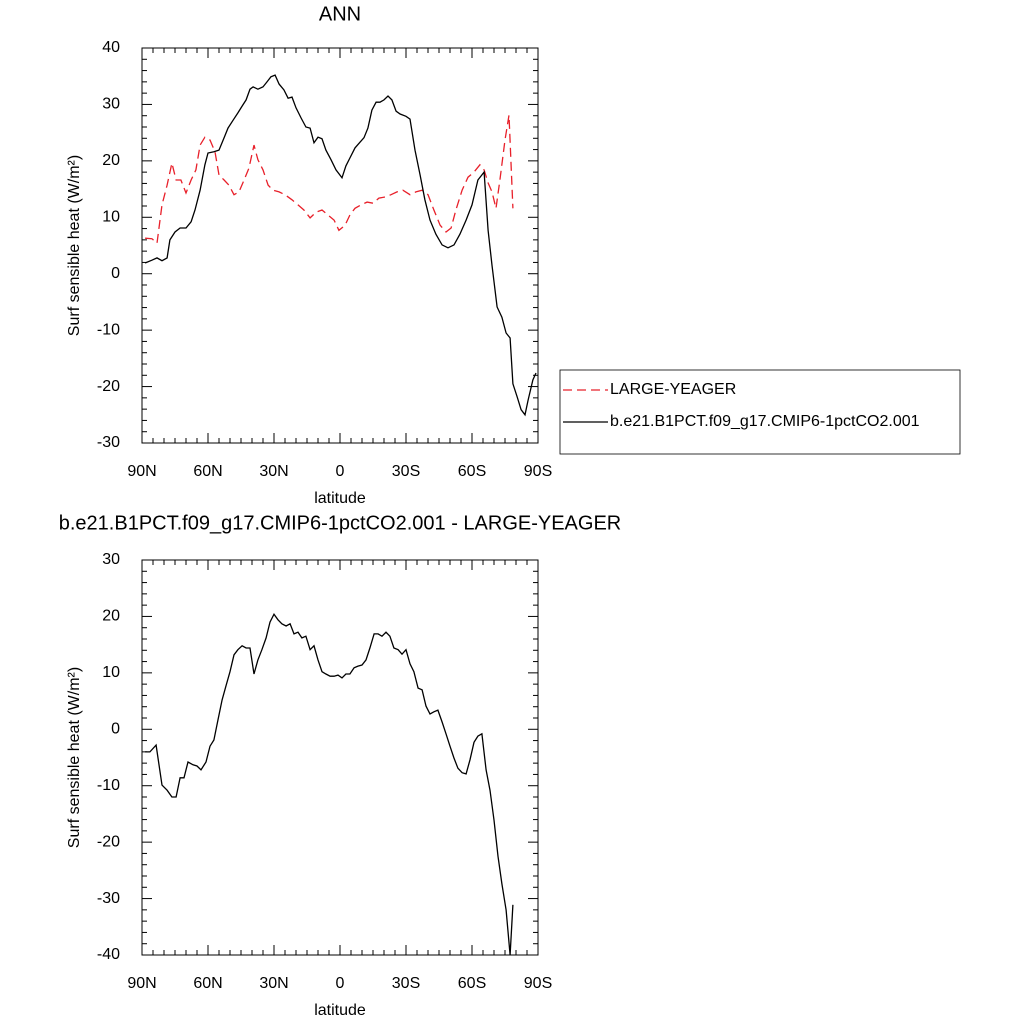 The image size is (1024, 1024). Describe the element at coordinates (108, 954) in the screenshot. I see `y-tick-label: -40` at that location.